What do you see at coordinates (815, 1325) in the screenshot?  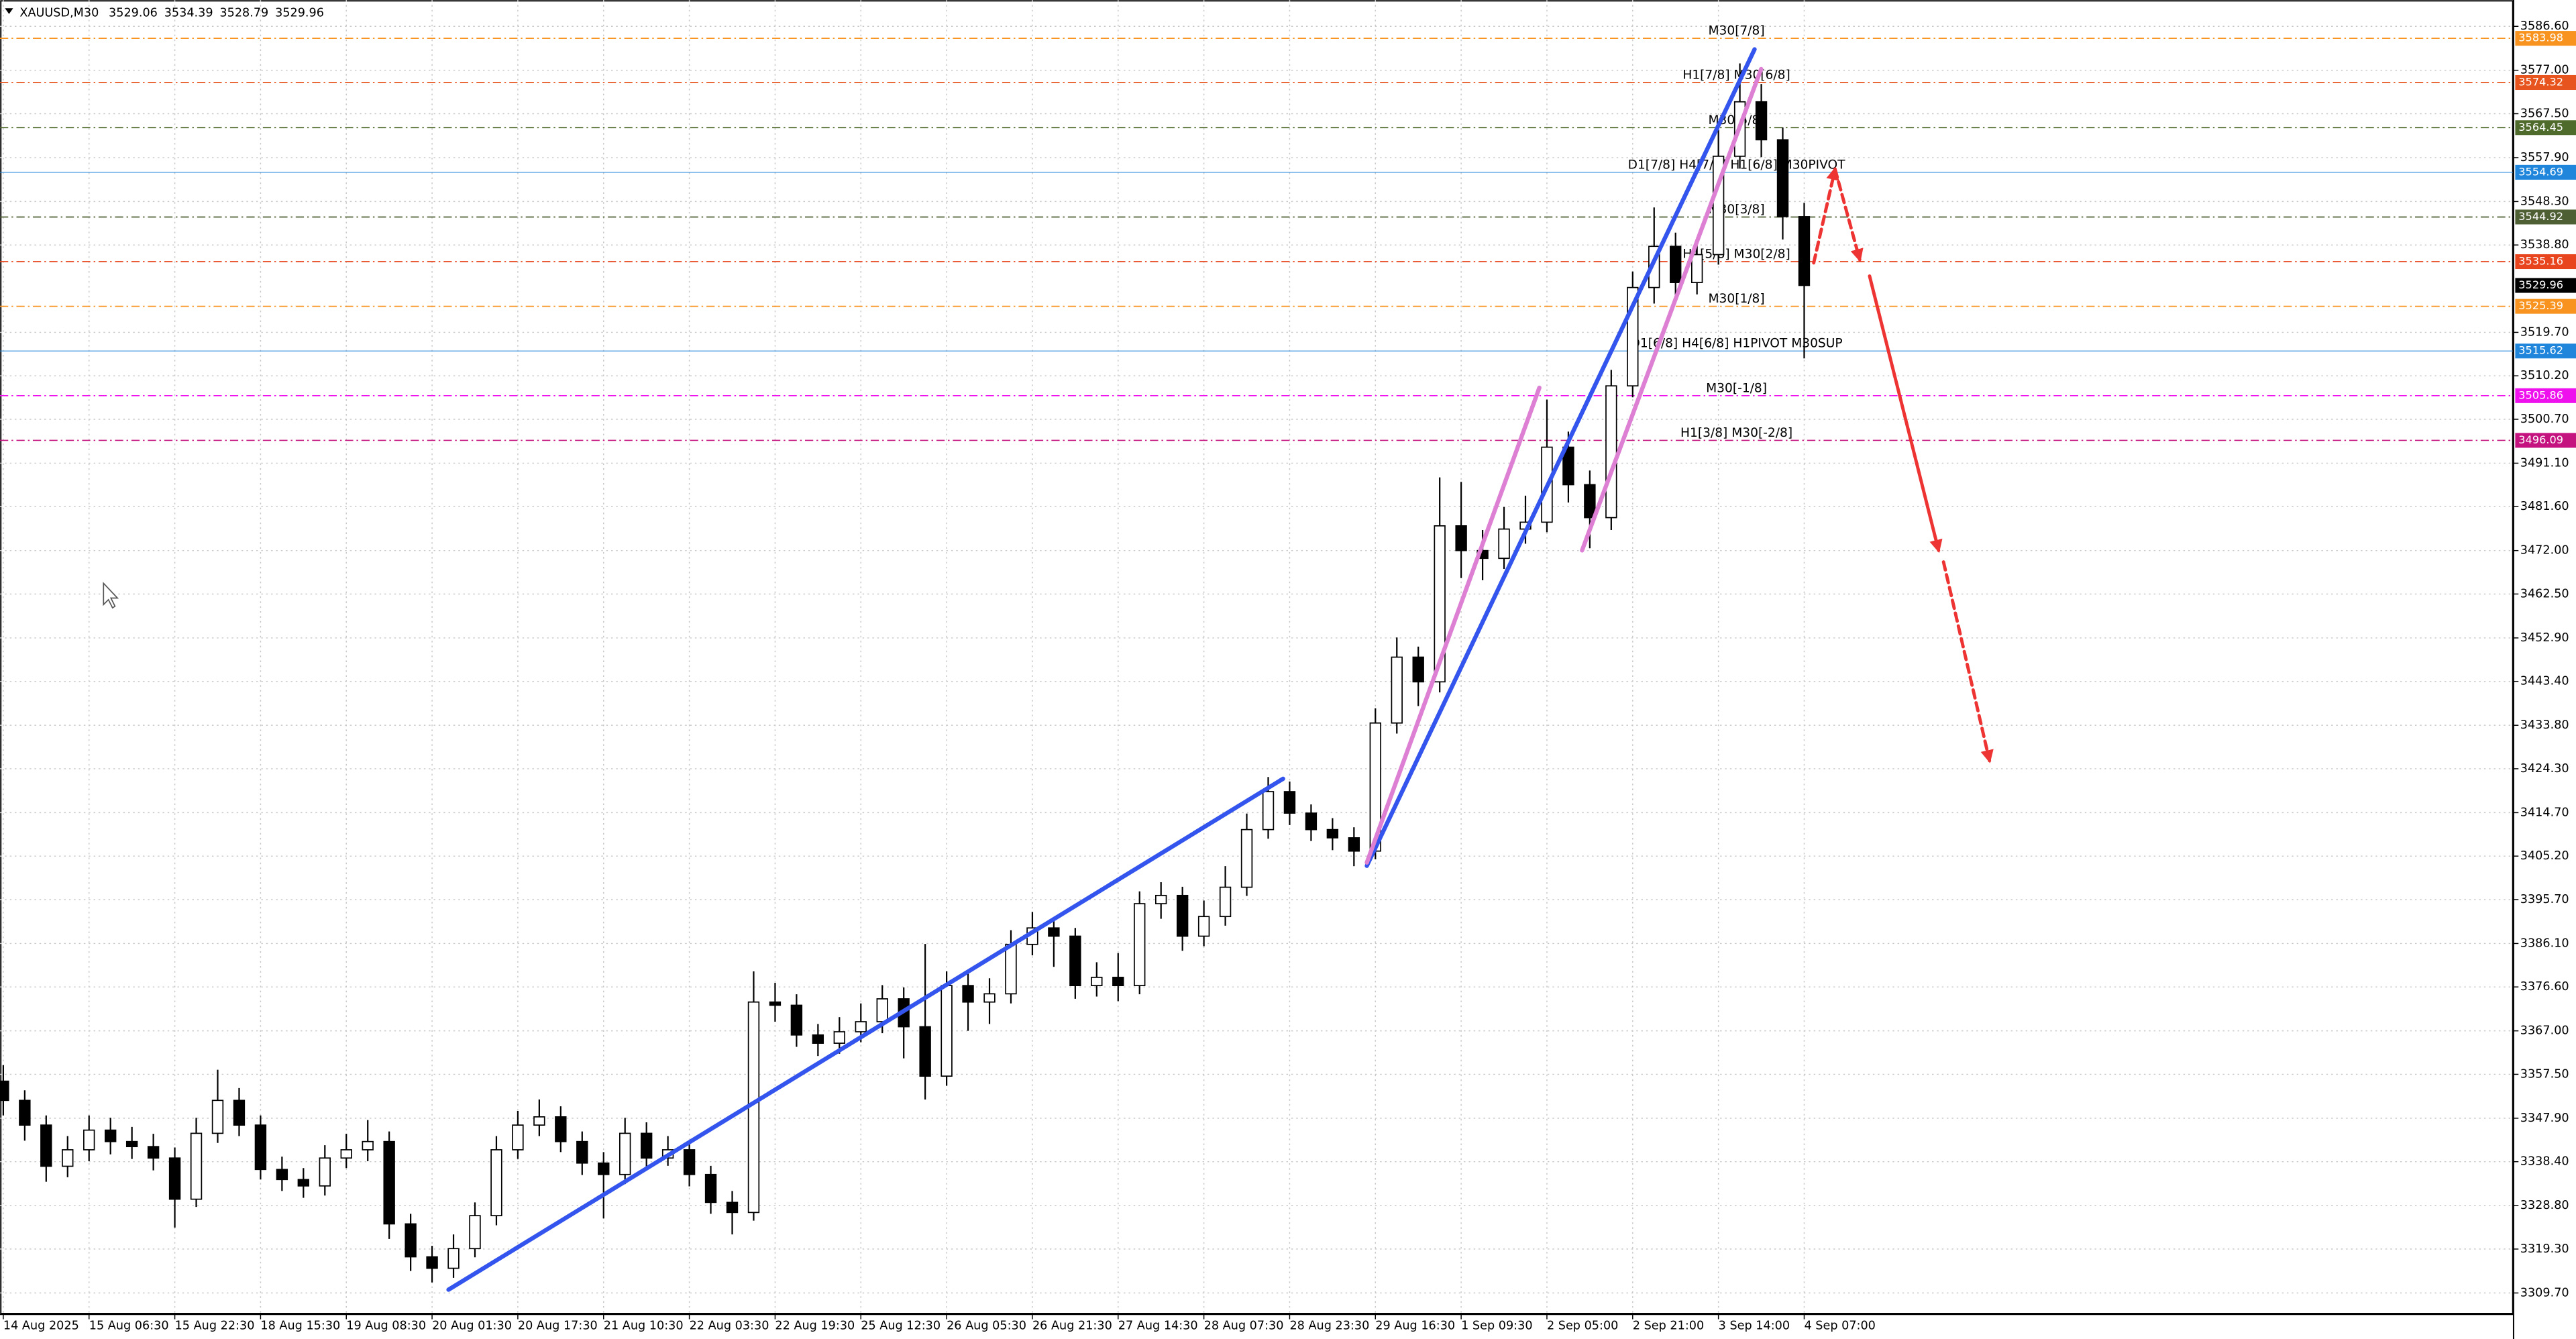 I see `x-tick-label: 22 Aug 19:30` at bounding box center [815, 1325].